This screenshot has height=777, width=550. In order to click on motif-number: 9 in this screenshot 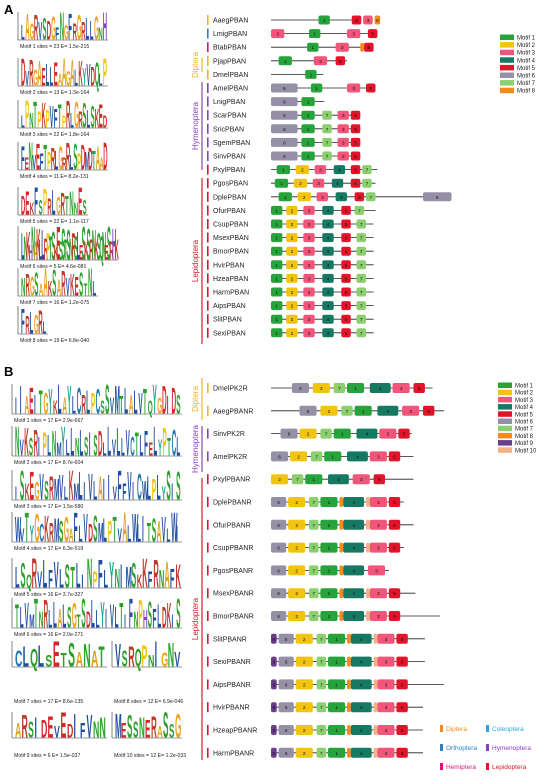, I will do `click(274, 731)`.